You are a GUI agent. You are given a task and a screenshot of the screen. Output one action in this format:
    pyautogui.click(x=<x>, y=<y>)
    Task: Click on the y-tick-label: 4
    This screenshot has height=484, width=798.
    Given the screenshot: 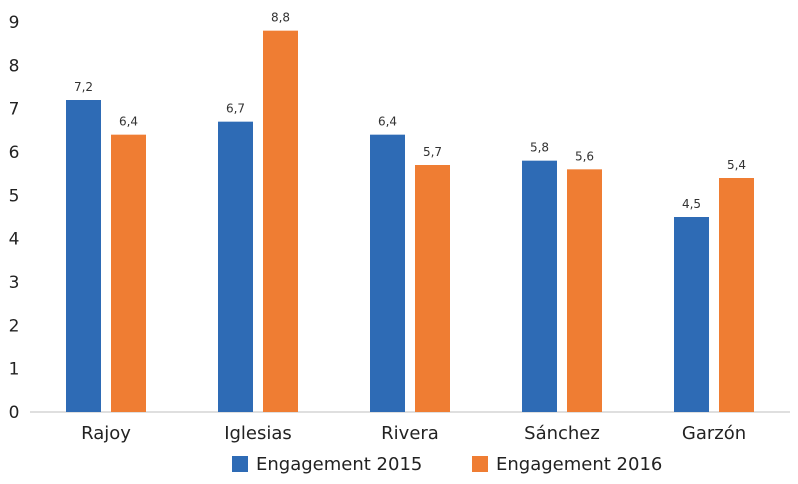 What is the action you would take?
    pyautogui.click(x=14, y=240)
    